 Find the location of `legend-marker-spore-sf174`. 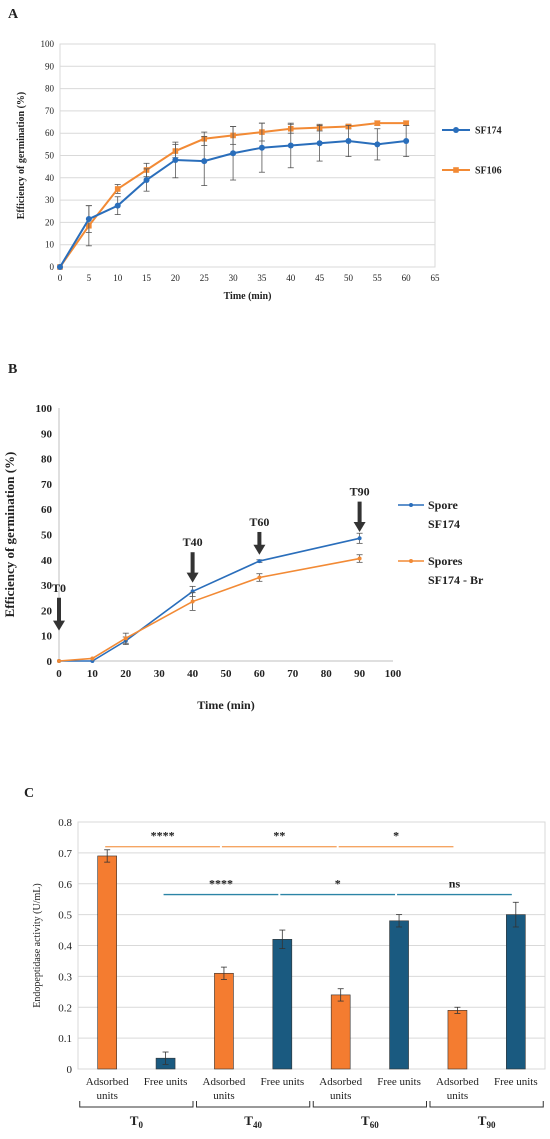

legend-marker-spore-sf174 is located at coordinates (411, 505).